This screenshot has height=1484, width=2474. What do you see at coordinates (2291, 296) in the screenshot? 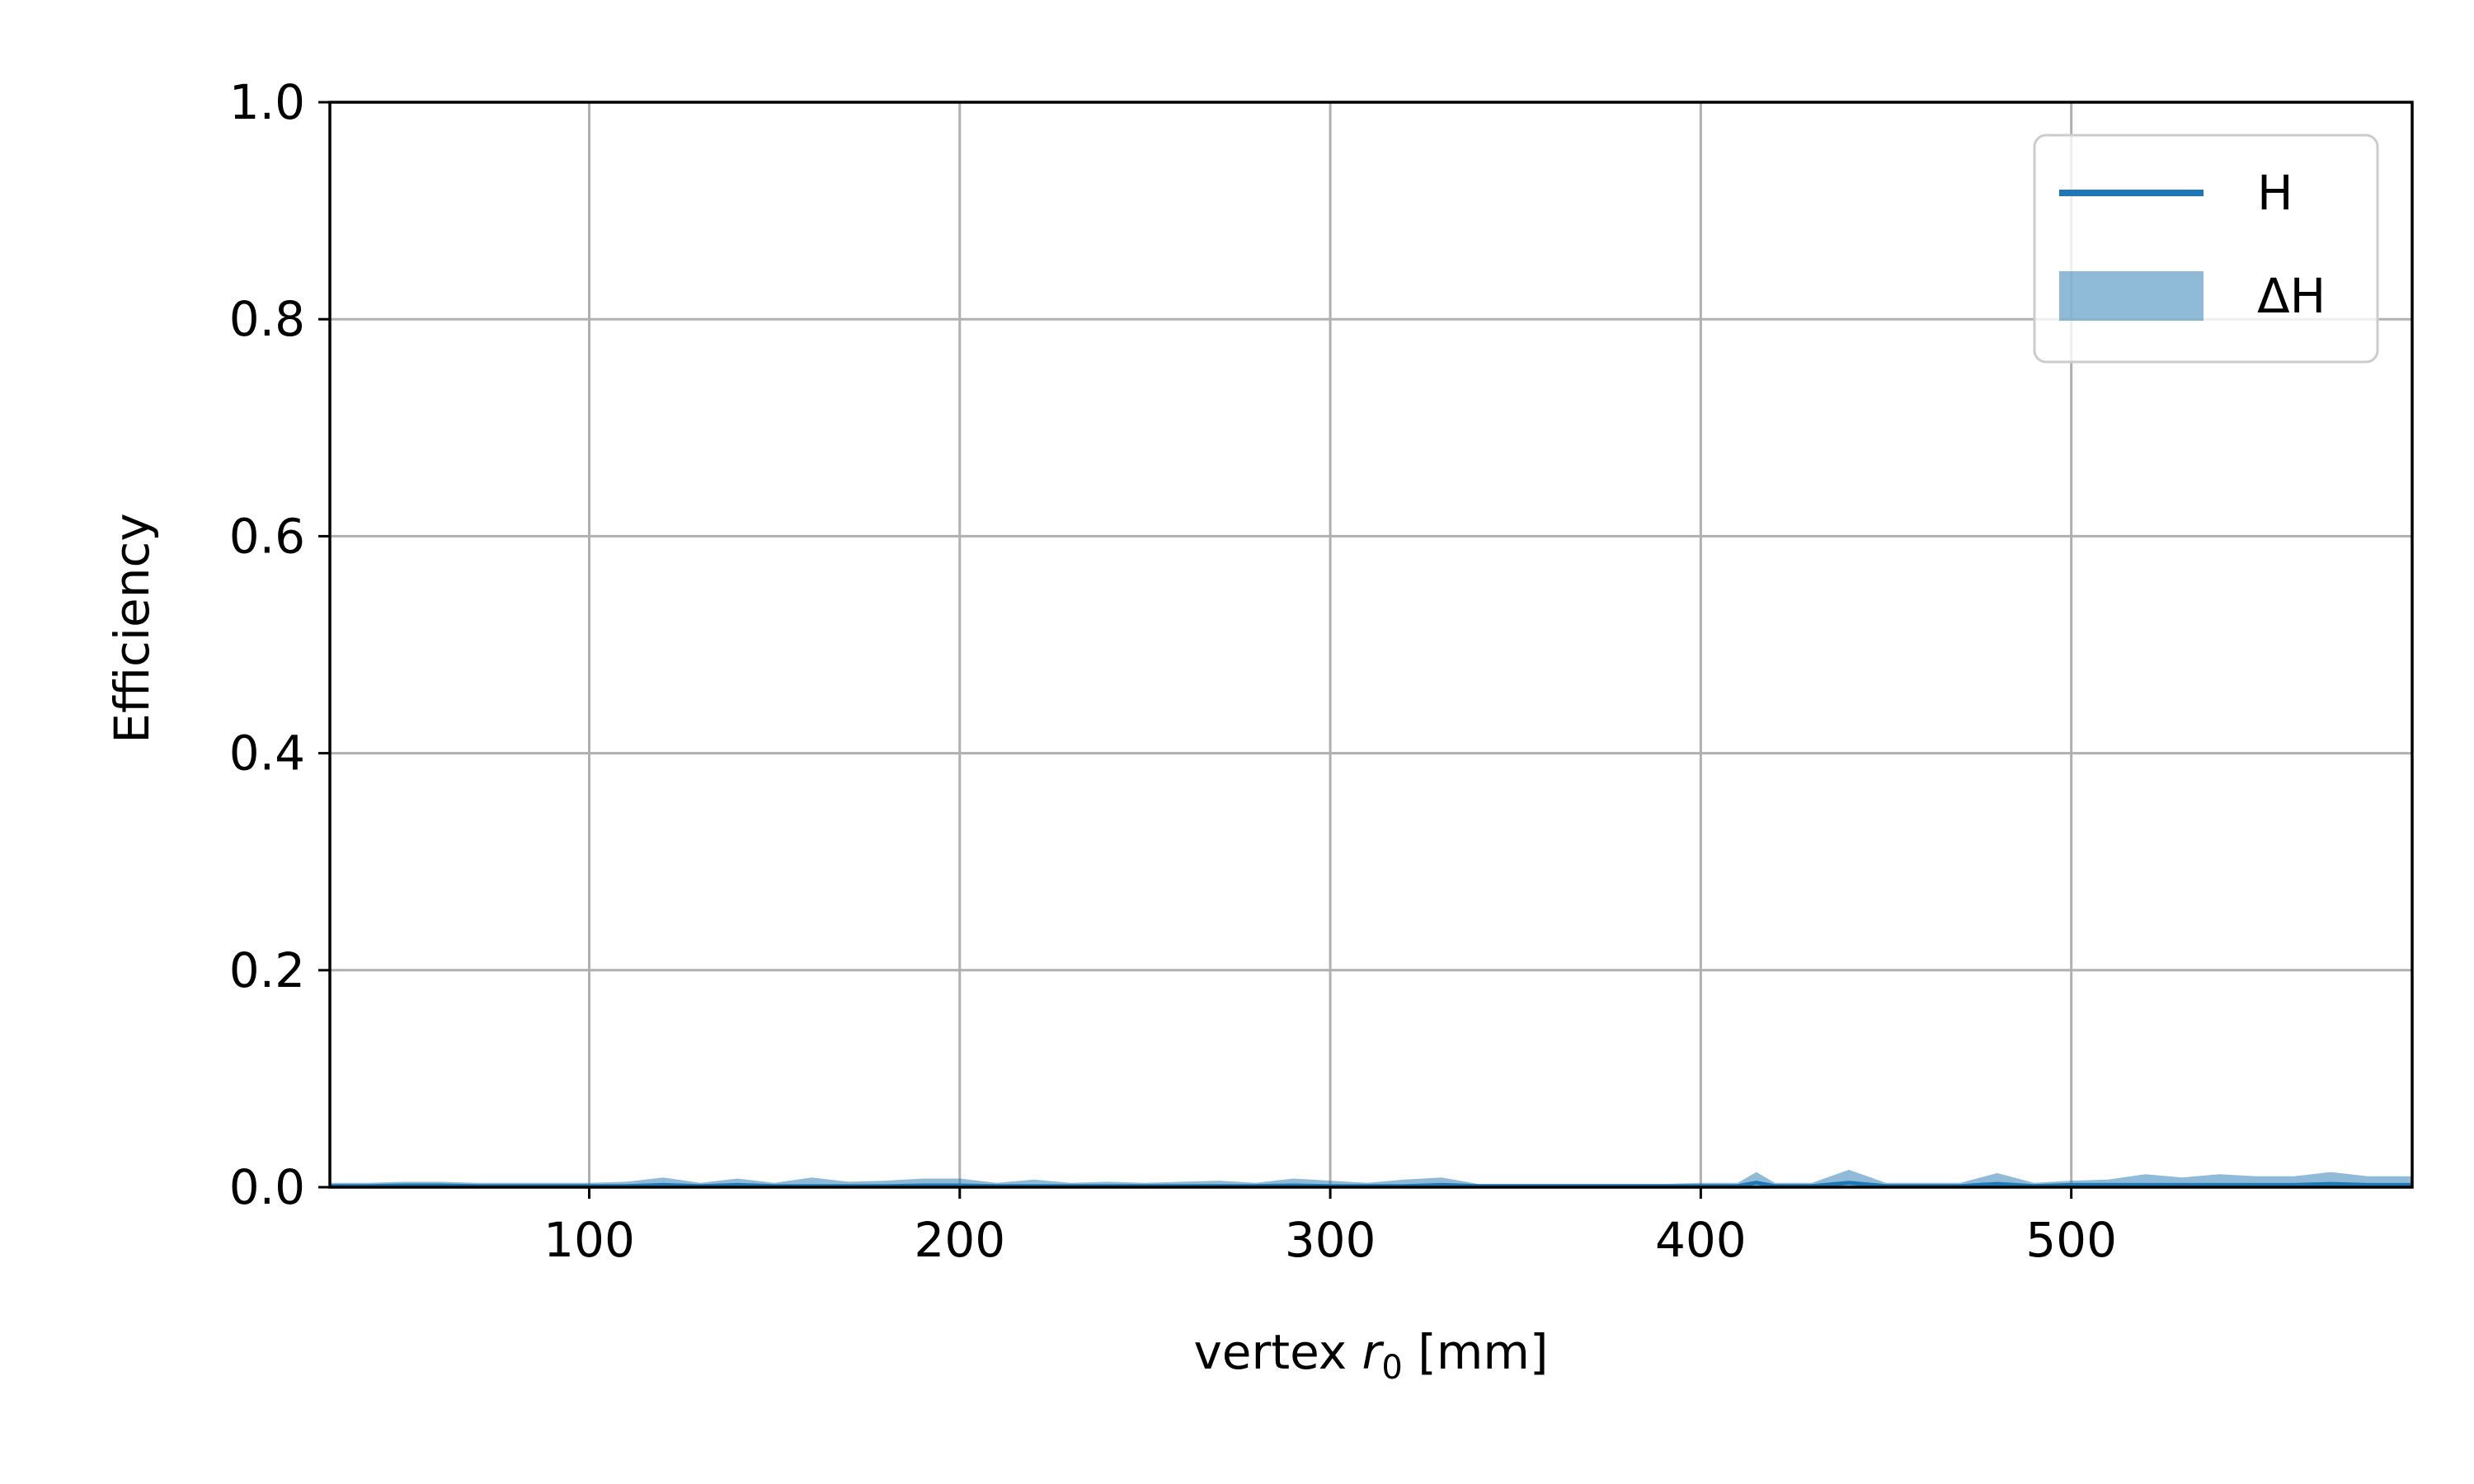
I see `legend-label-delta-h: ΔH` at bounding box center [2291, 296].